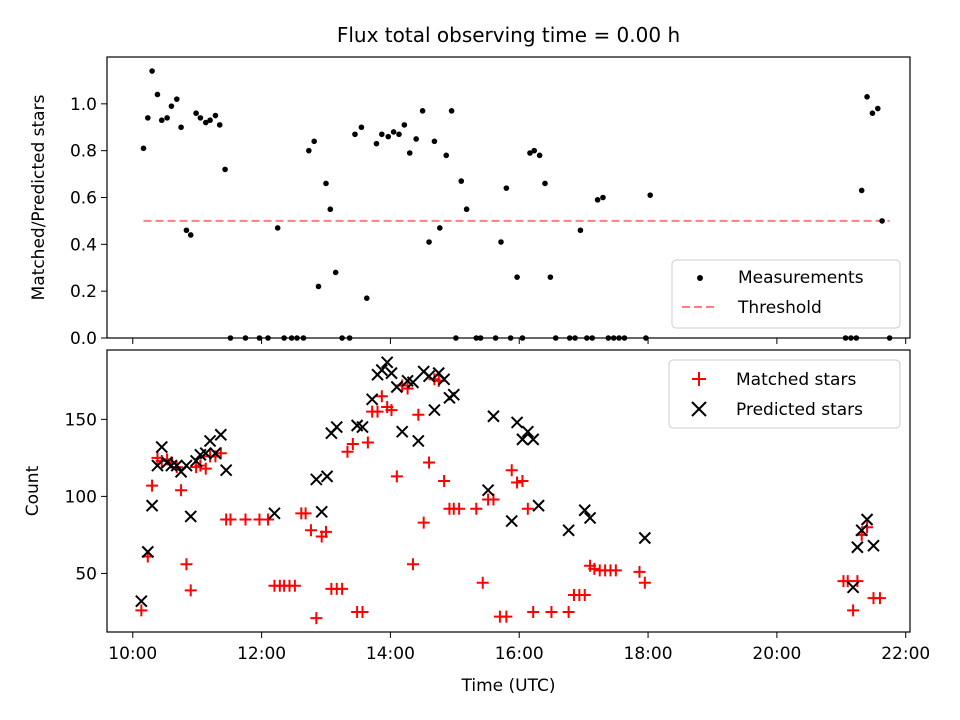 This screenshot has width=960, height=720. I want to click on top-y-tick-label: 0.2, so click(83, 292).